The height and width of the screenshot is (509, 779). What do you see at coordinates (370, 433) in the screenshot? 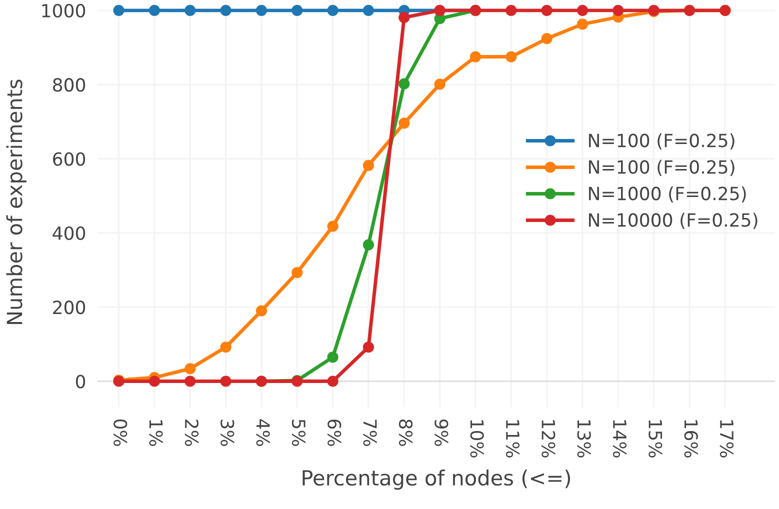
I see `x-tick-label: 7%` at bounding box center [370, 433].